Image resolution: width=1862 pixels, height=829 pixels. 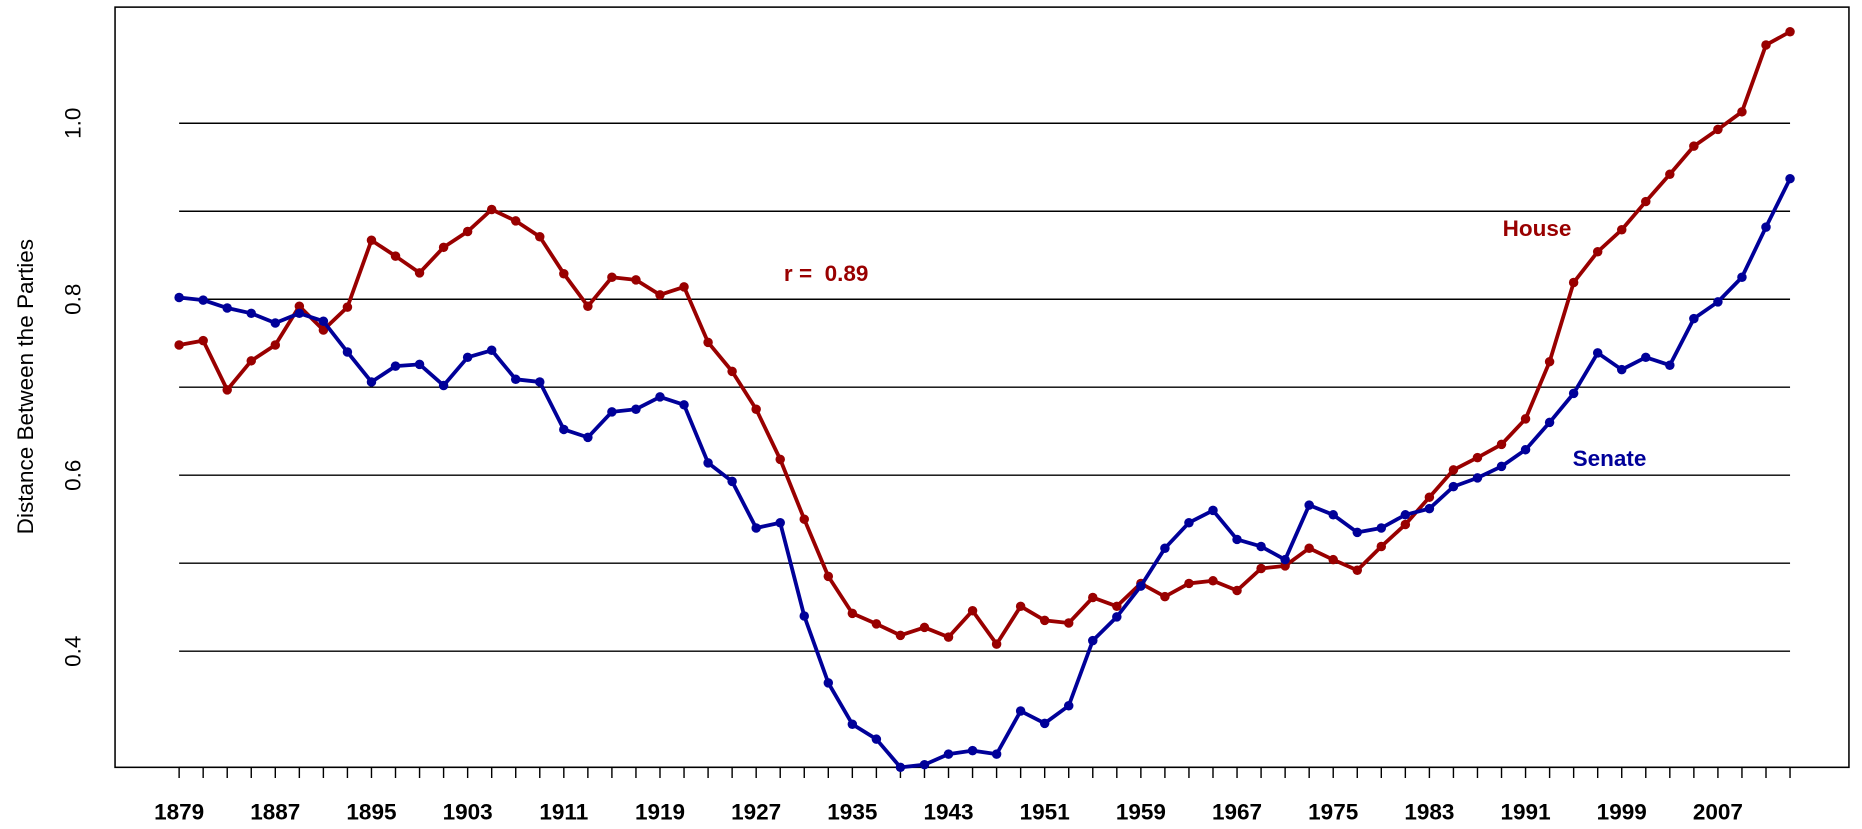 I want to click on annotation: r = 0.89, so click(x=826, y=273).